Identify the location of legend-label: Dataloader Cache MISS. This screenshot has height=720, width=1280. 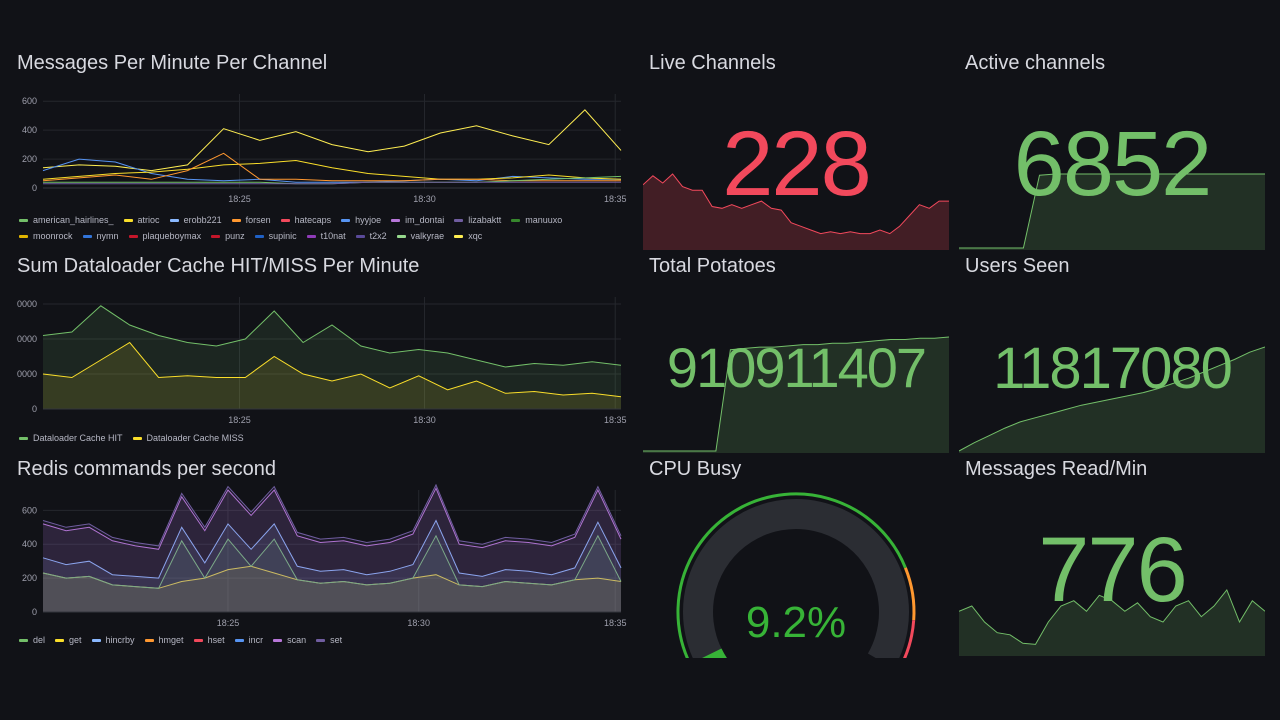
(195, 438).